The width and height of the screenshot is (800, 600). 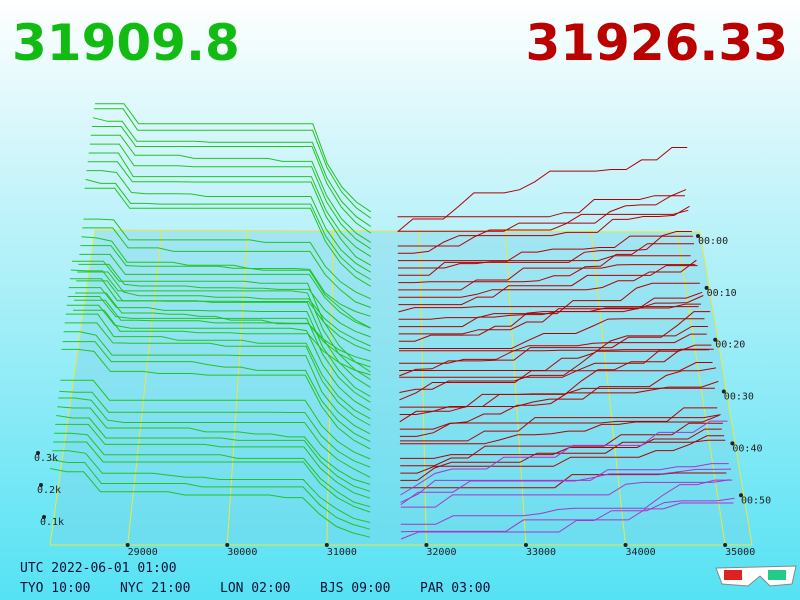 I want to click on time-tick-label: 00:40, so click(x=747, y=448).